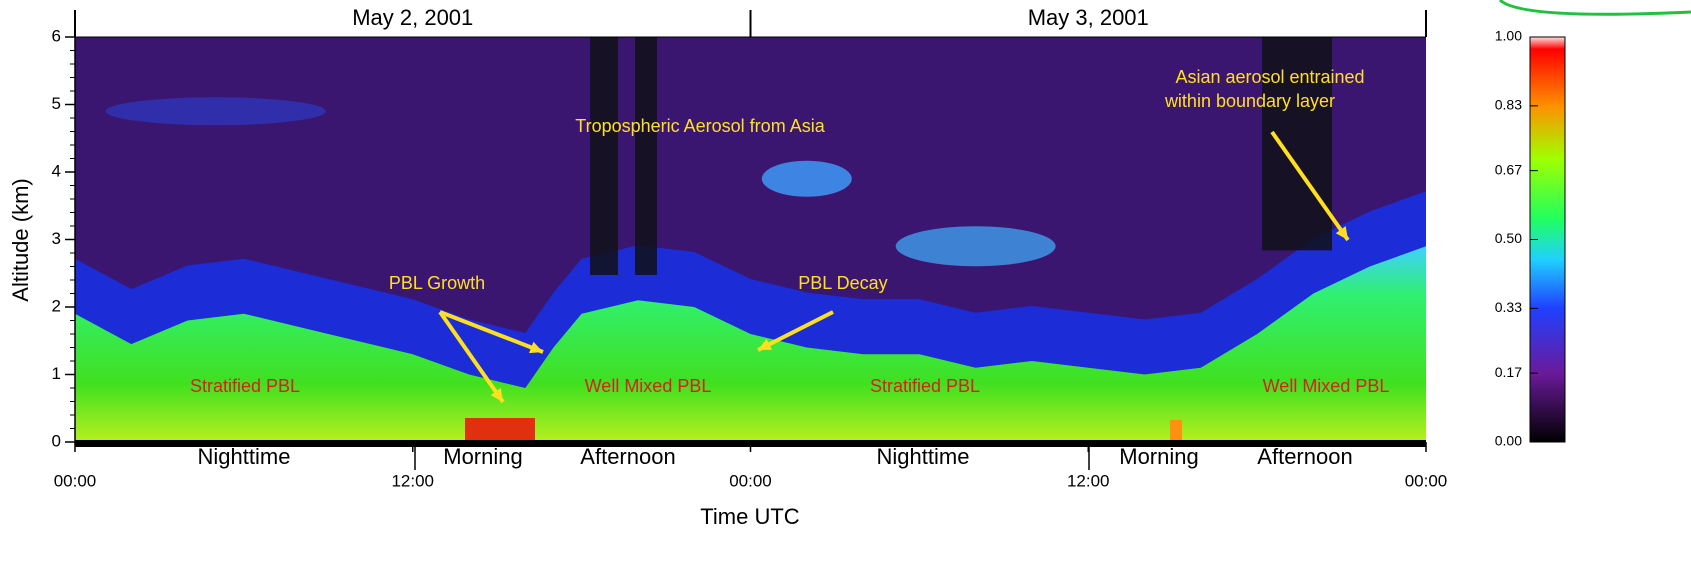  I want to click on date-label: May 3, 2001, so click(1088, 17).